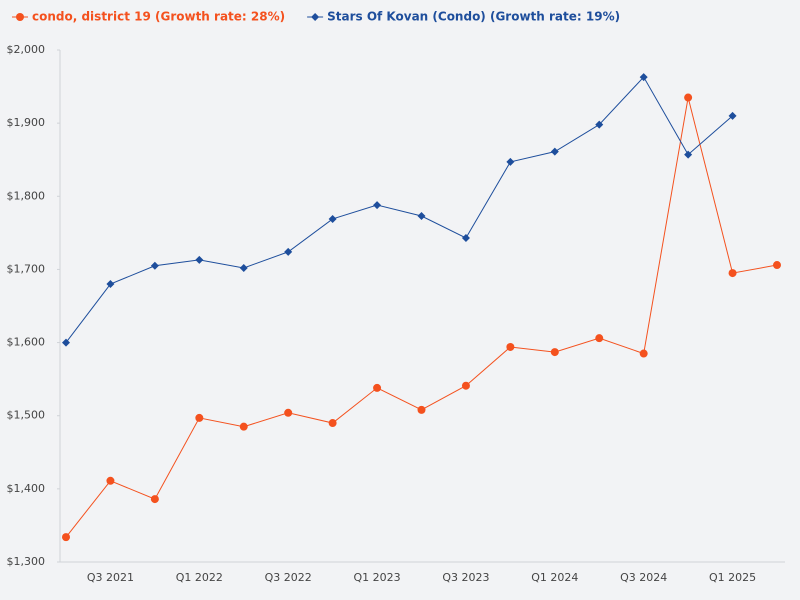 The image size is (800, 600). What do you see at coordinates (158, 17) in the screenshot?
I see `legend-label: condo, district 19 (Growth rate: 28%)` at bounding box center [158, 17].